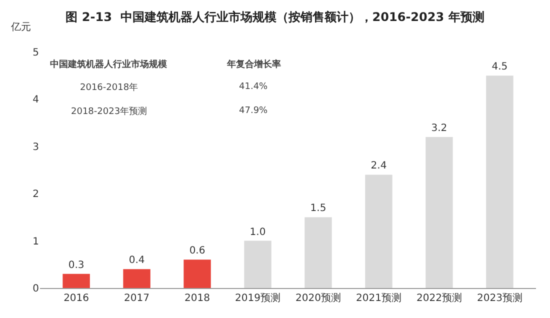 Image resolution: width=550 pixels, height=318 pixels. Describe the element at coordinates (499, 298) in the screenshot. I see `x-tick-label: 2023预测` at that location.